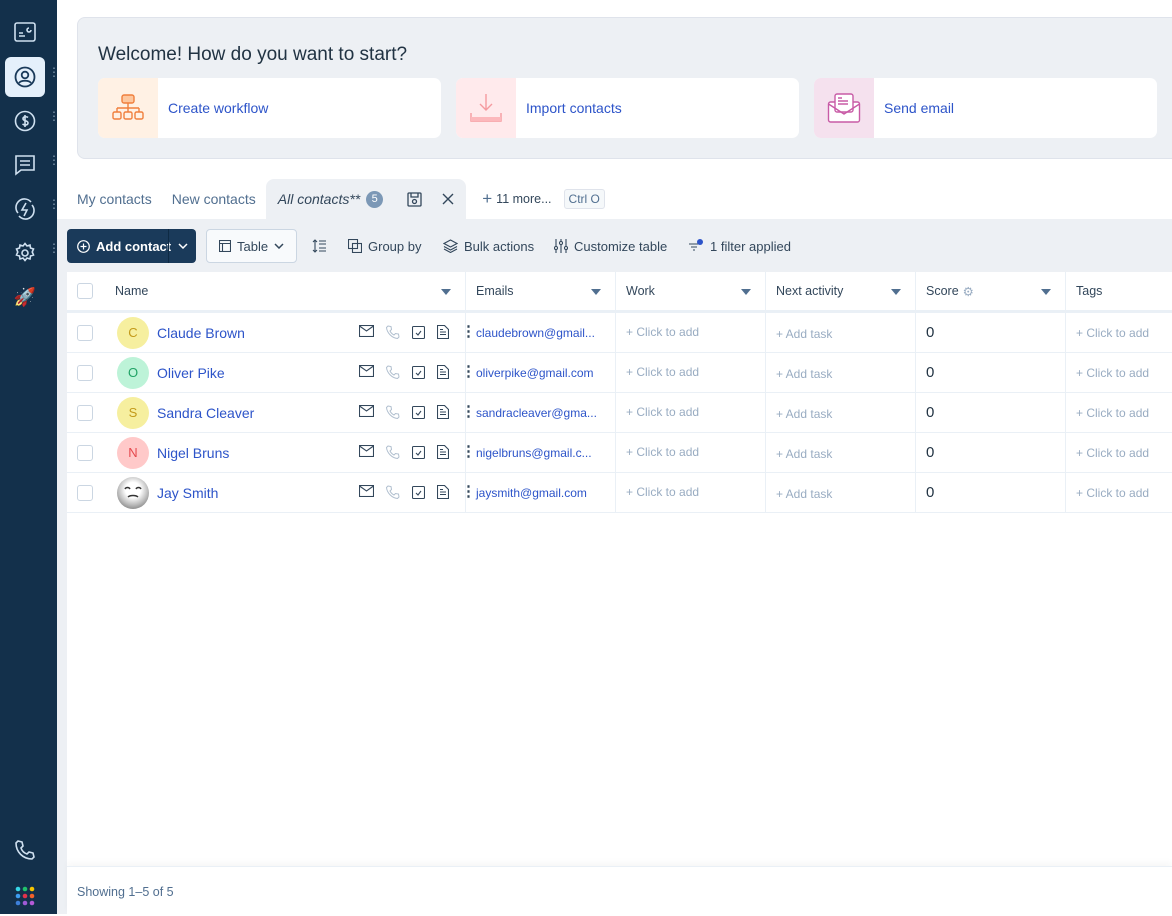  Describe the element at coordinates (25, 209) in the screenshot. I see `automation-icon` at that location.